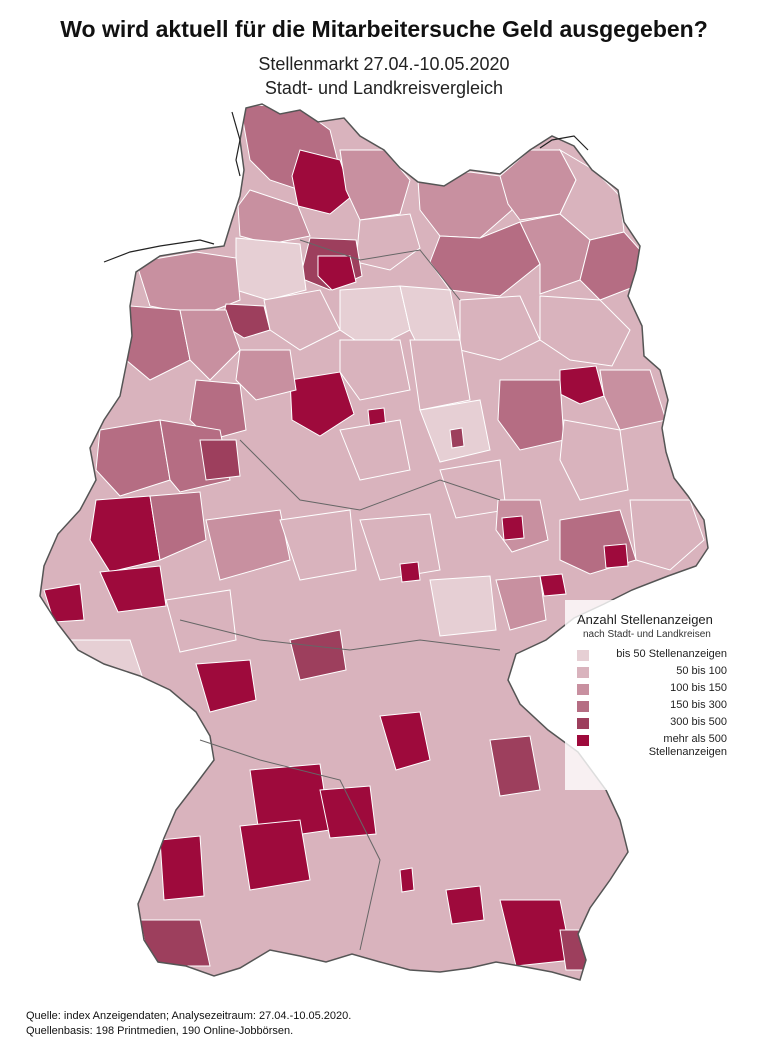  I want to click on district-eichsfeld, so click(400, 547).